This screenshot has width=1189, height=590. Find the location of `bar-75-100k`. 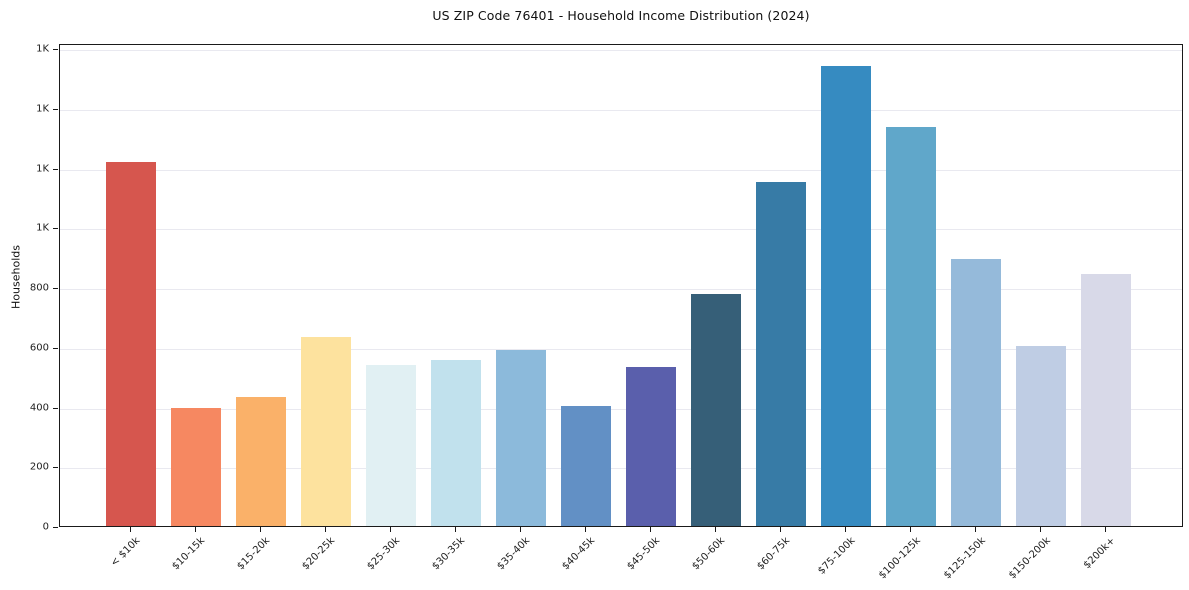

bar-75-100k is located at coordinates (845, 296).